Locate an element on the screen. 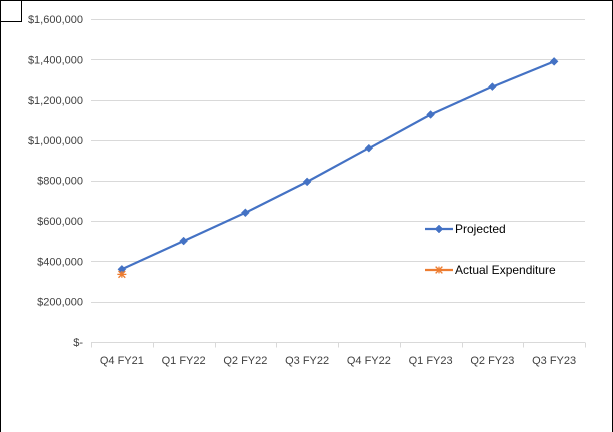  y-tick-label: $1,000,000 is located at coordinates (55, 141).